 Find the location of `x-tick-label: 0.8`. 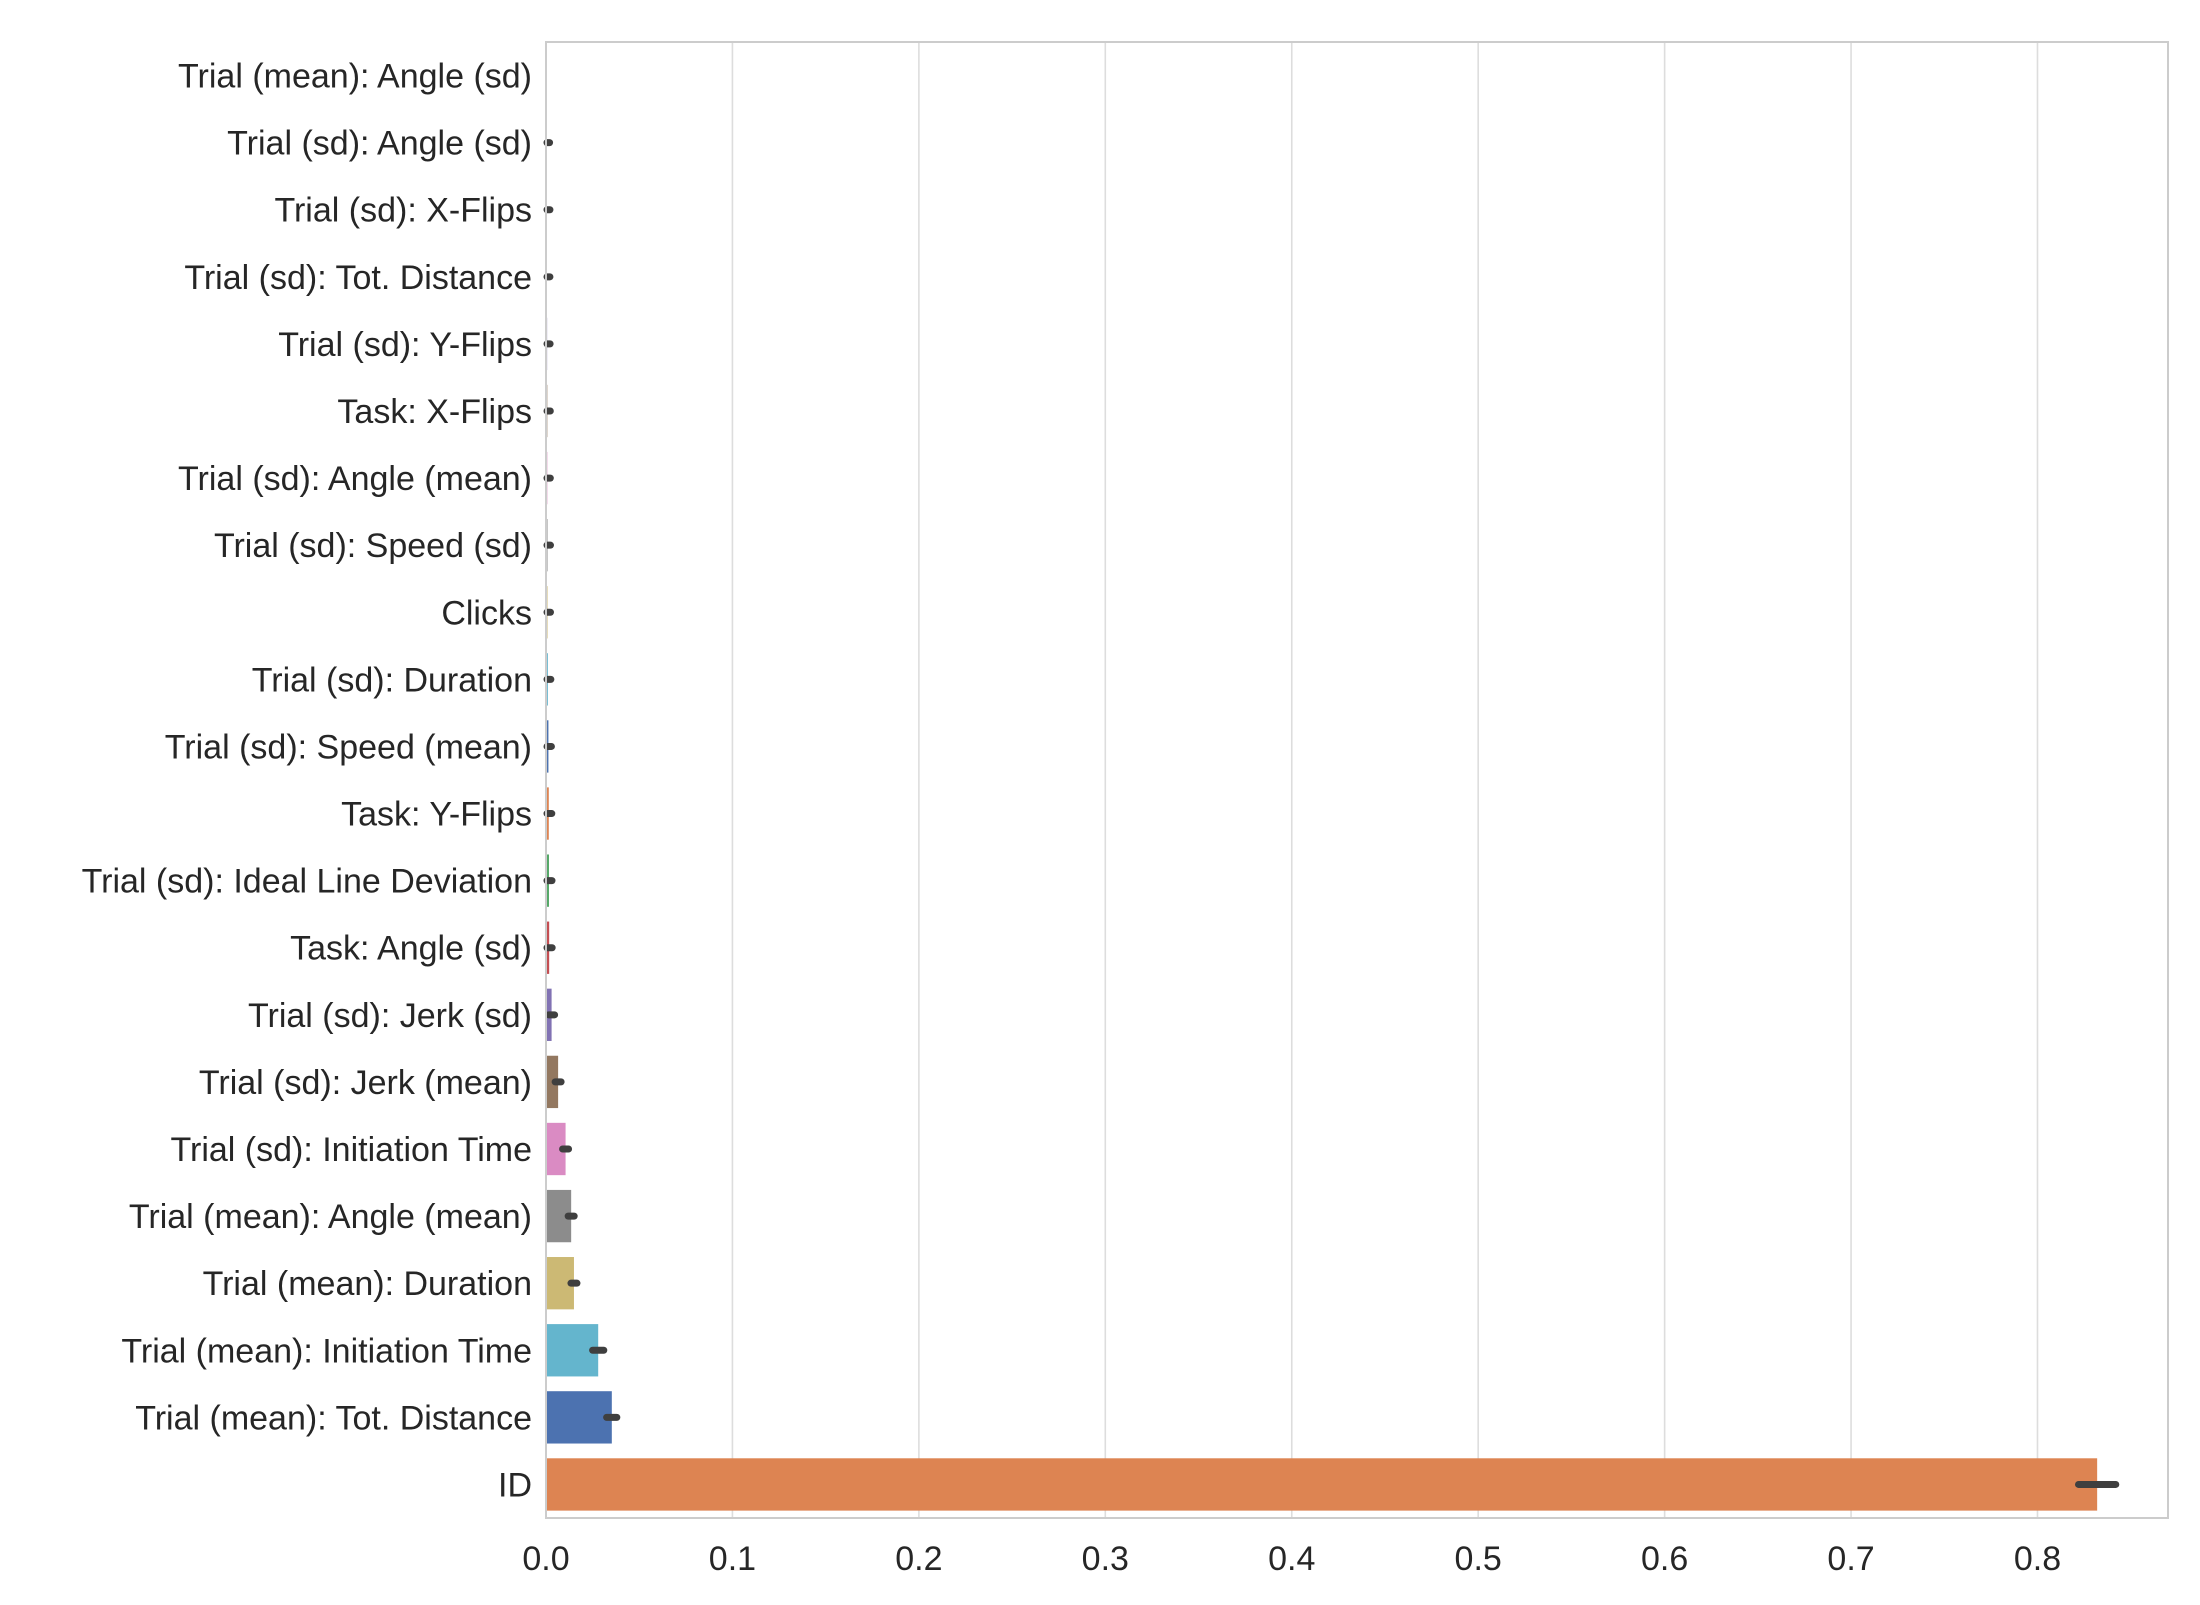

x-tick-label: 0.8 is located at coordinates (2037, 1559).